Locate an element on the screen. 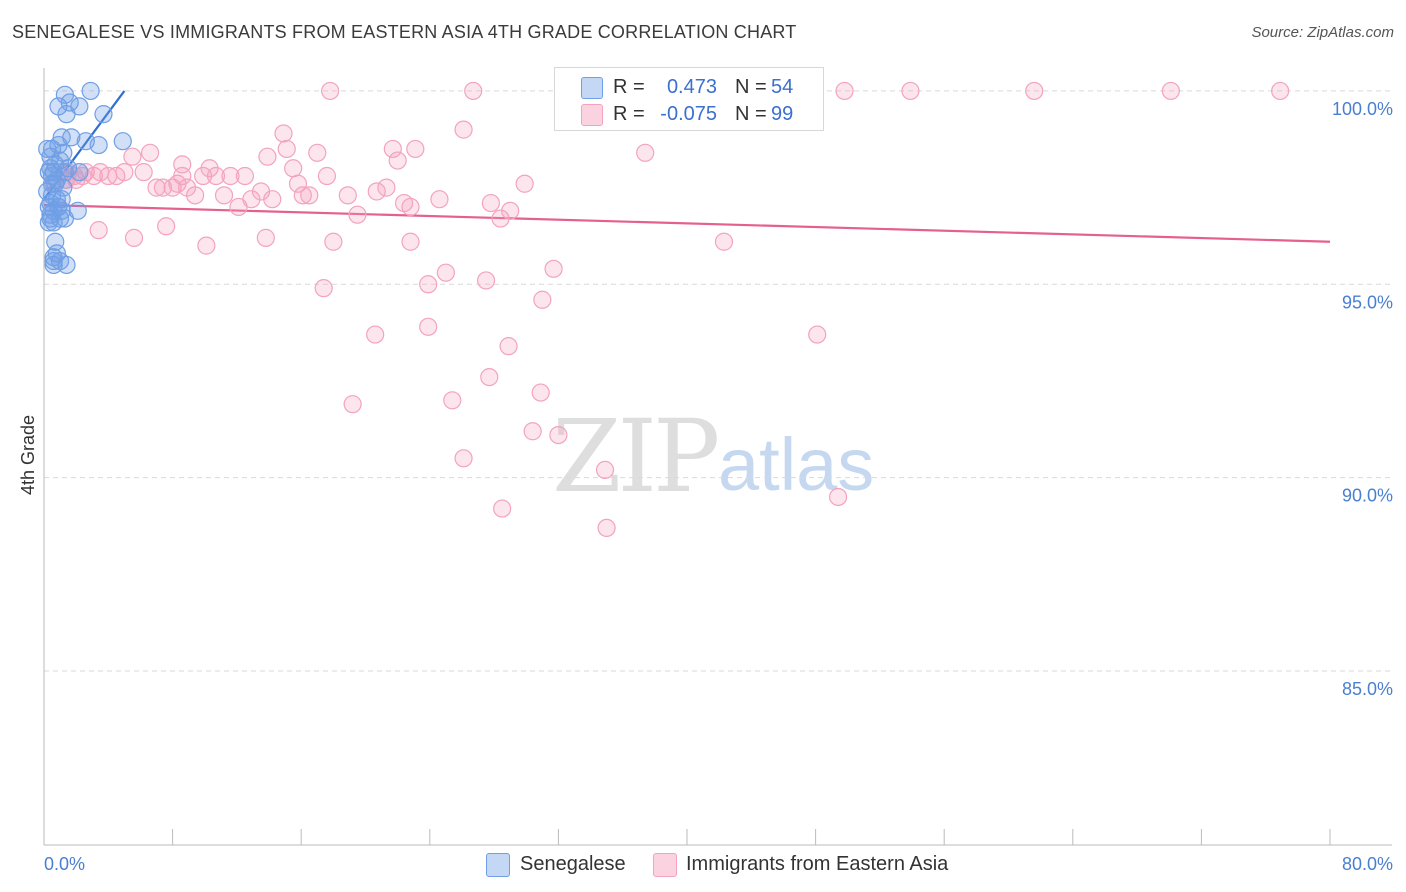  legend-swatch-eastern-asia is located at coordinates (592, 115).